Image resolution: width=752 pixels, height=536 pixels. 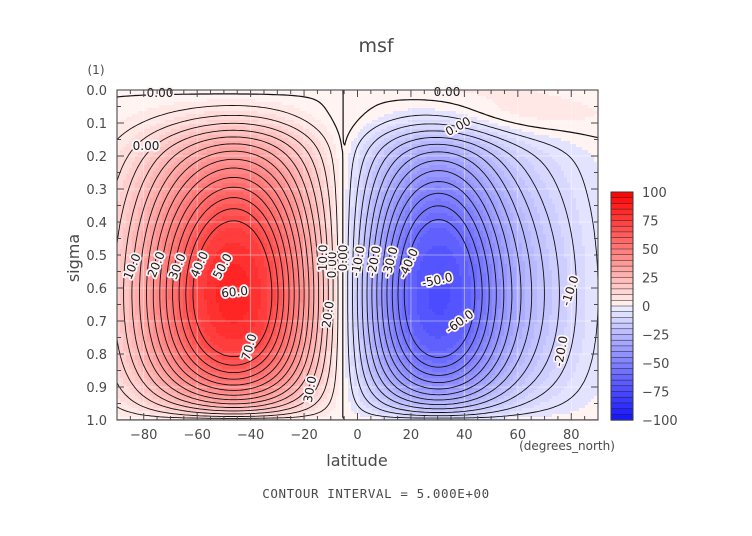 I want to click on colorbar-bands, so click(x=622, y=306).